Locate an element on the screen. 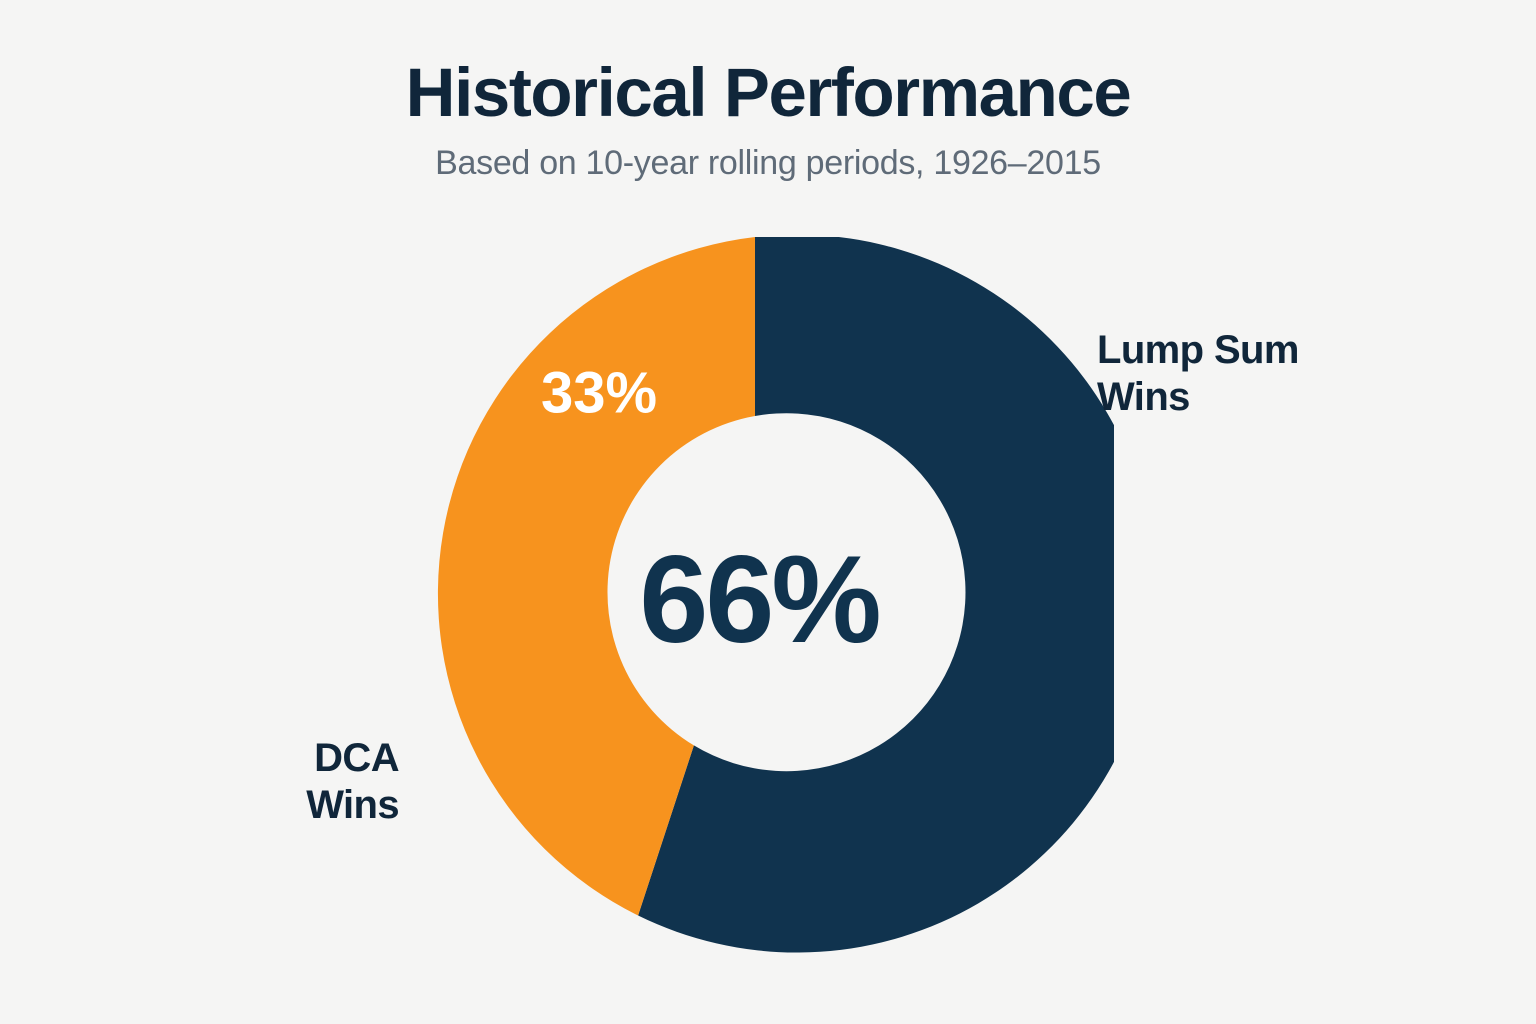 The height and width of the screenshot is (1024, 1536). page-title: Historical Performance is located at coordinates (768, 92).